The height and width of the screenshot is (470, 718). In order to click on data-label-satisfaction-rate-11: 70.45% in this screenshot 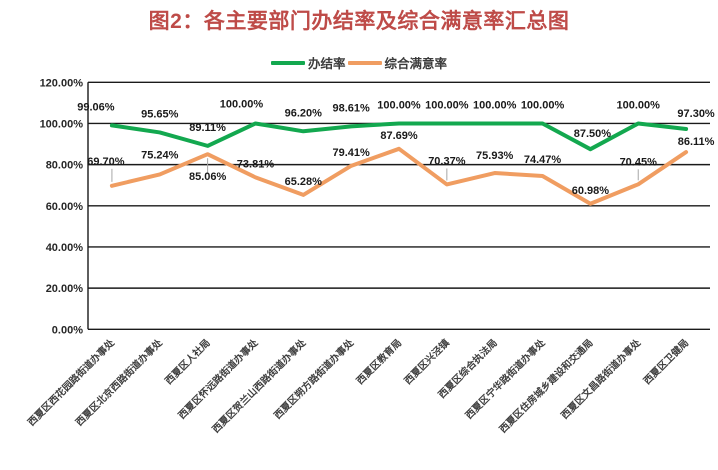, I will do `click(639, 162)`.